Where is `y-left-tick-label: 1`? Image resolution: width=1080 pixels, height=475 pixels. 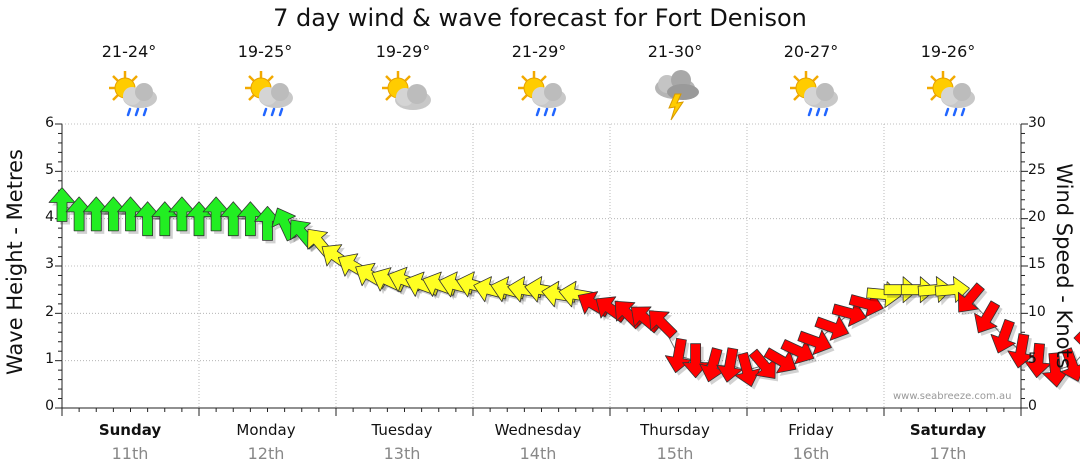 y-left-tick-label: 1 is located at coordinates (49, 359).